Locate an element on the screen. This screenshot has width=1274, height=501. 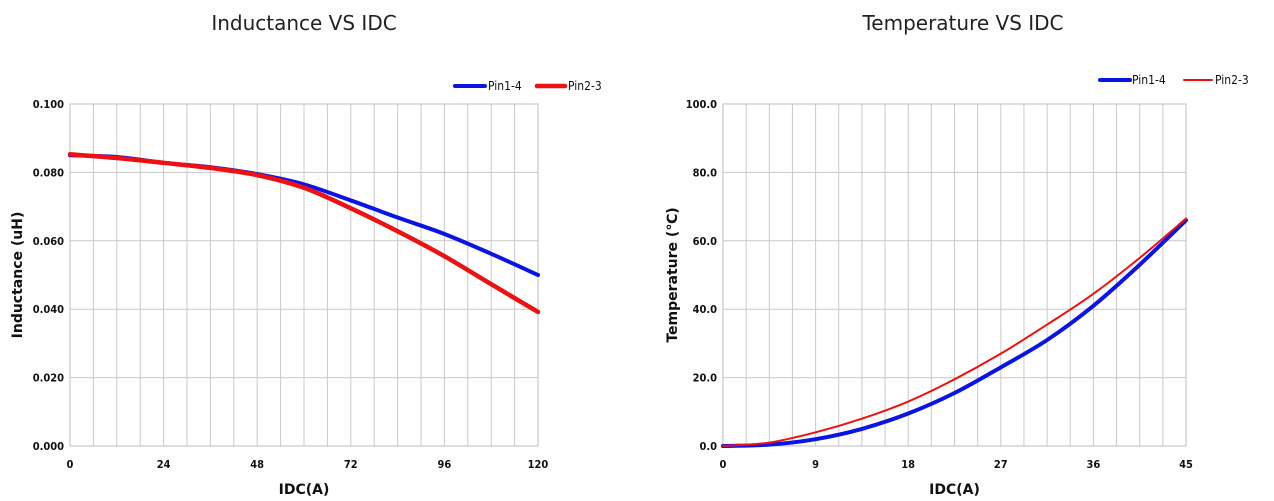
inductance-x-tick-label: 72 is located at coordinates (351, 464).